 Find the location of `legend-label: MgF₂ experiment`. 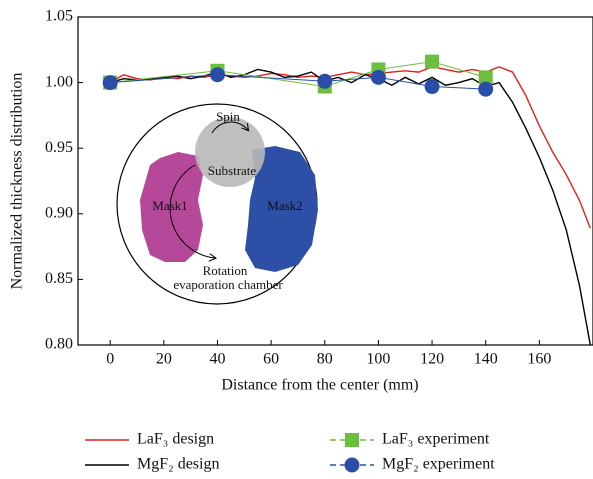

legend-label: MgF₂ experiment is located at coordinates (438, 464).